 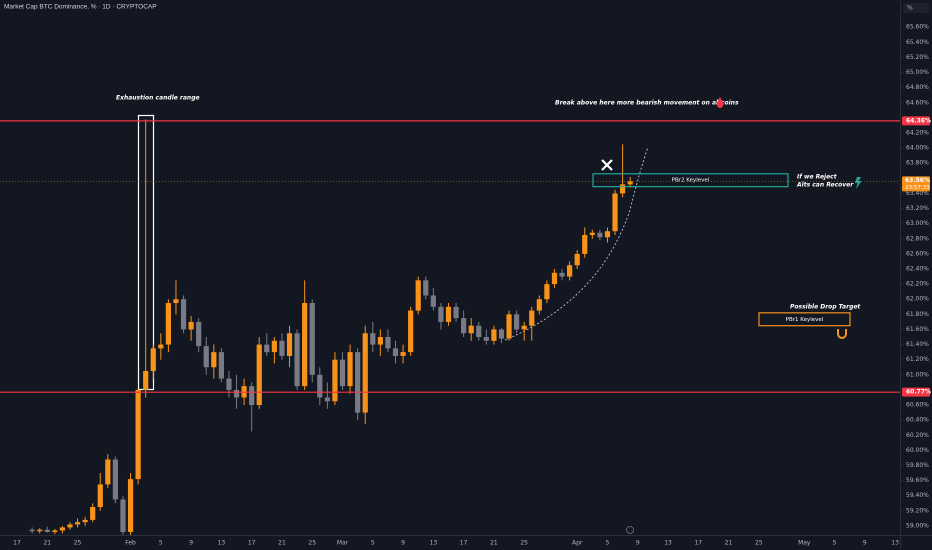 I want to click on y-tick-label: 60.60%, so click(x=917, y=405).